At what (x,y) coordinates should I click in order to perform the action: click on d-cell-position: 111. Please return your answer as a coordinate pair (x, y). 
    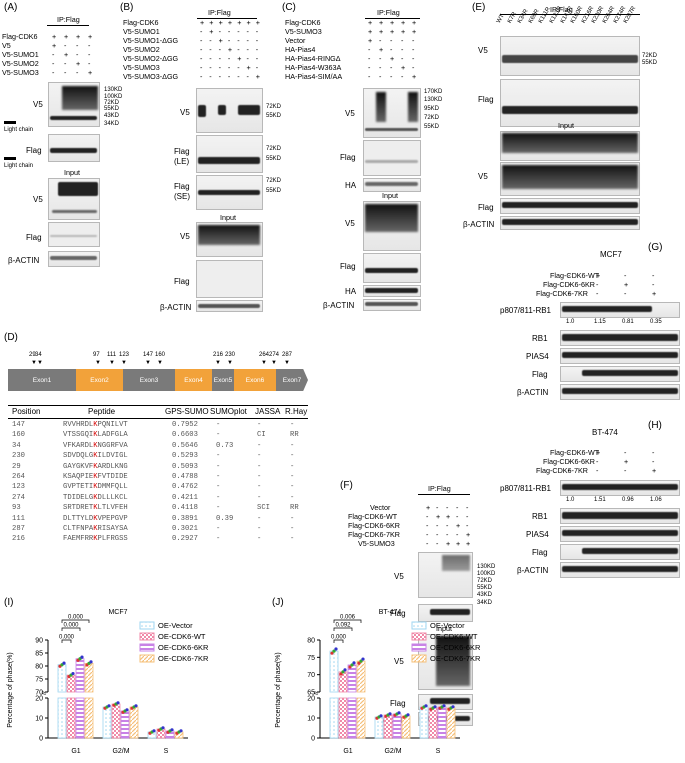
    Looking at the image, I should click on (18, 518).